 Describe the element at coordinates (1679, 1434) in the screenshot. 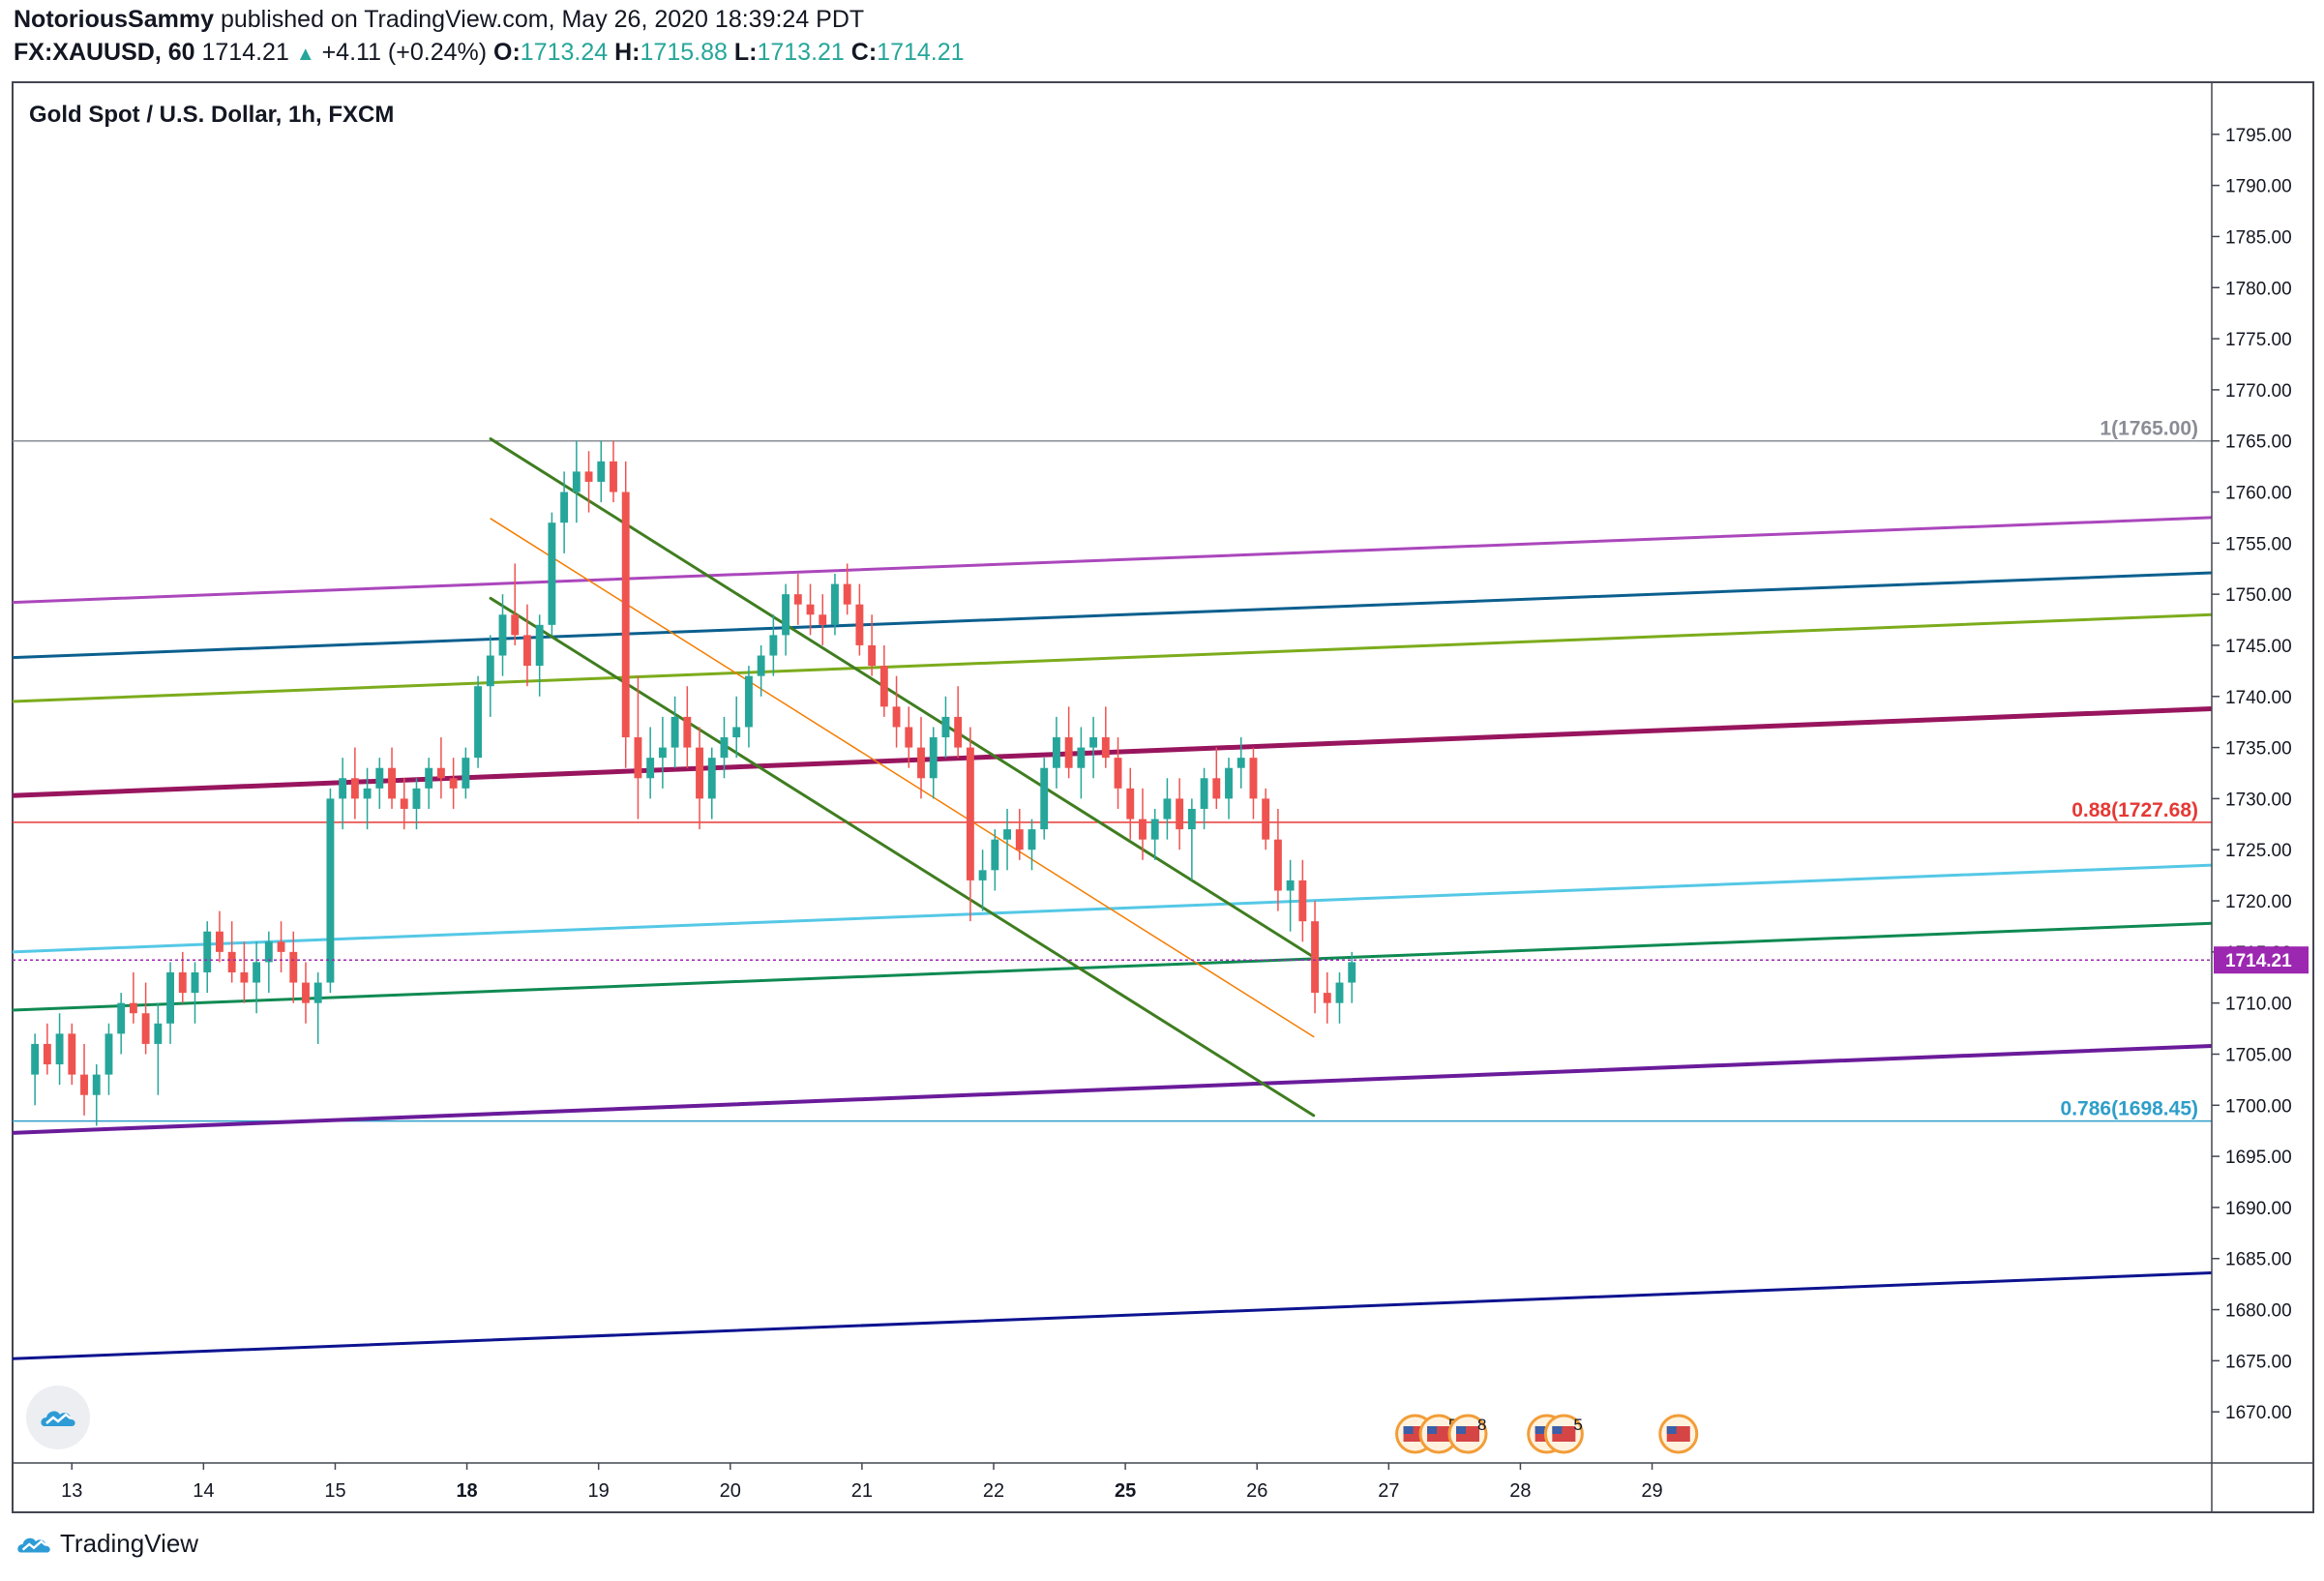

I see `event-marker-flag-icon` at that location.